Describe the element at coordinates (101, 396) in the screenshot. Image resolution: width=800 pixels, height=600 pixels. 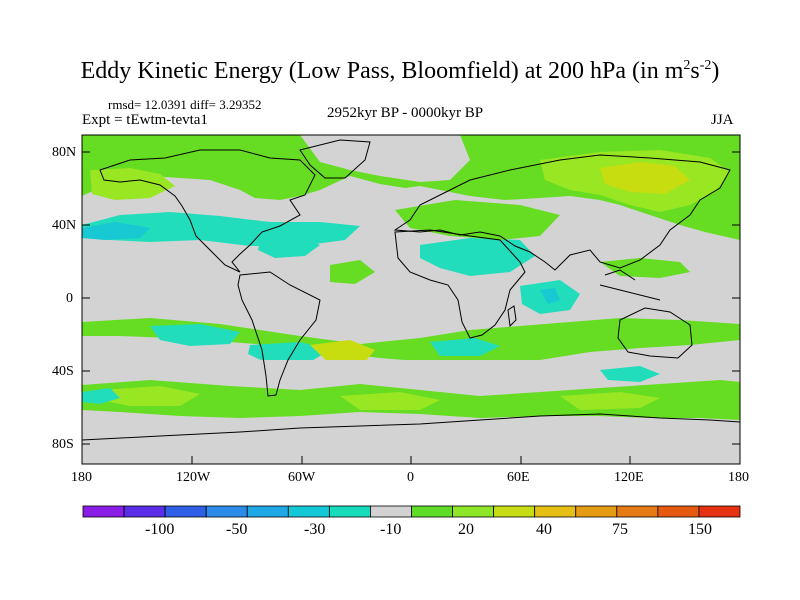
I see `field-region-so-neg` at that location.